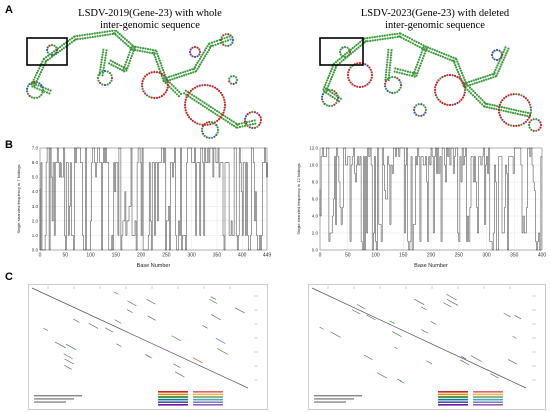 This screenshot has height=412, width=550. What do you see at coordinates (453, 397) in the screenshot?
I see `legend-swatch` at bounding box center [453, 397].